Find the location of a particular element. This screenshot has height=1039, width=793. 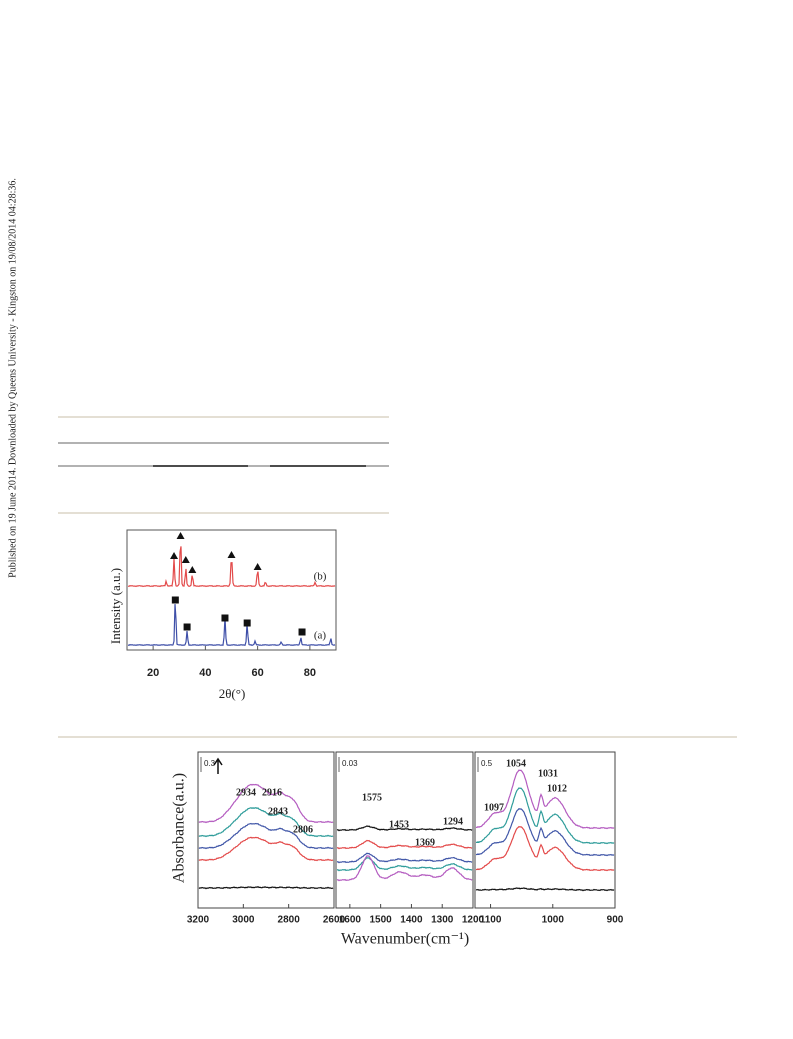

arrow is located at coordinates (218, 765).